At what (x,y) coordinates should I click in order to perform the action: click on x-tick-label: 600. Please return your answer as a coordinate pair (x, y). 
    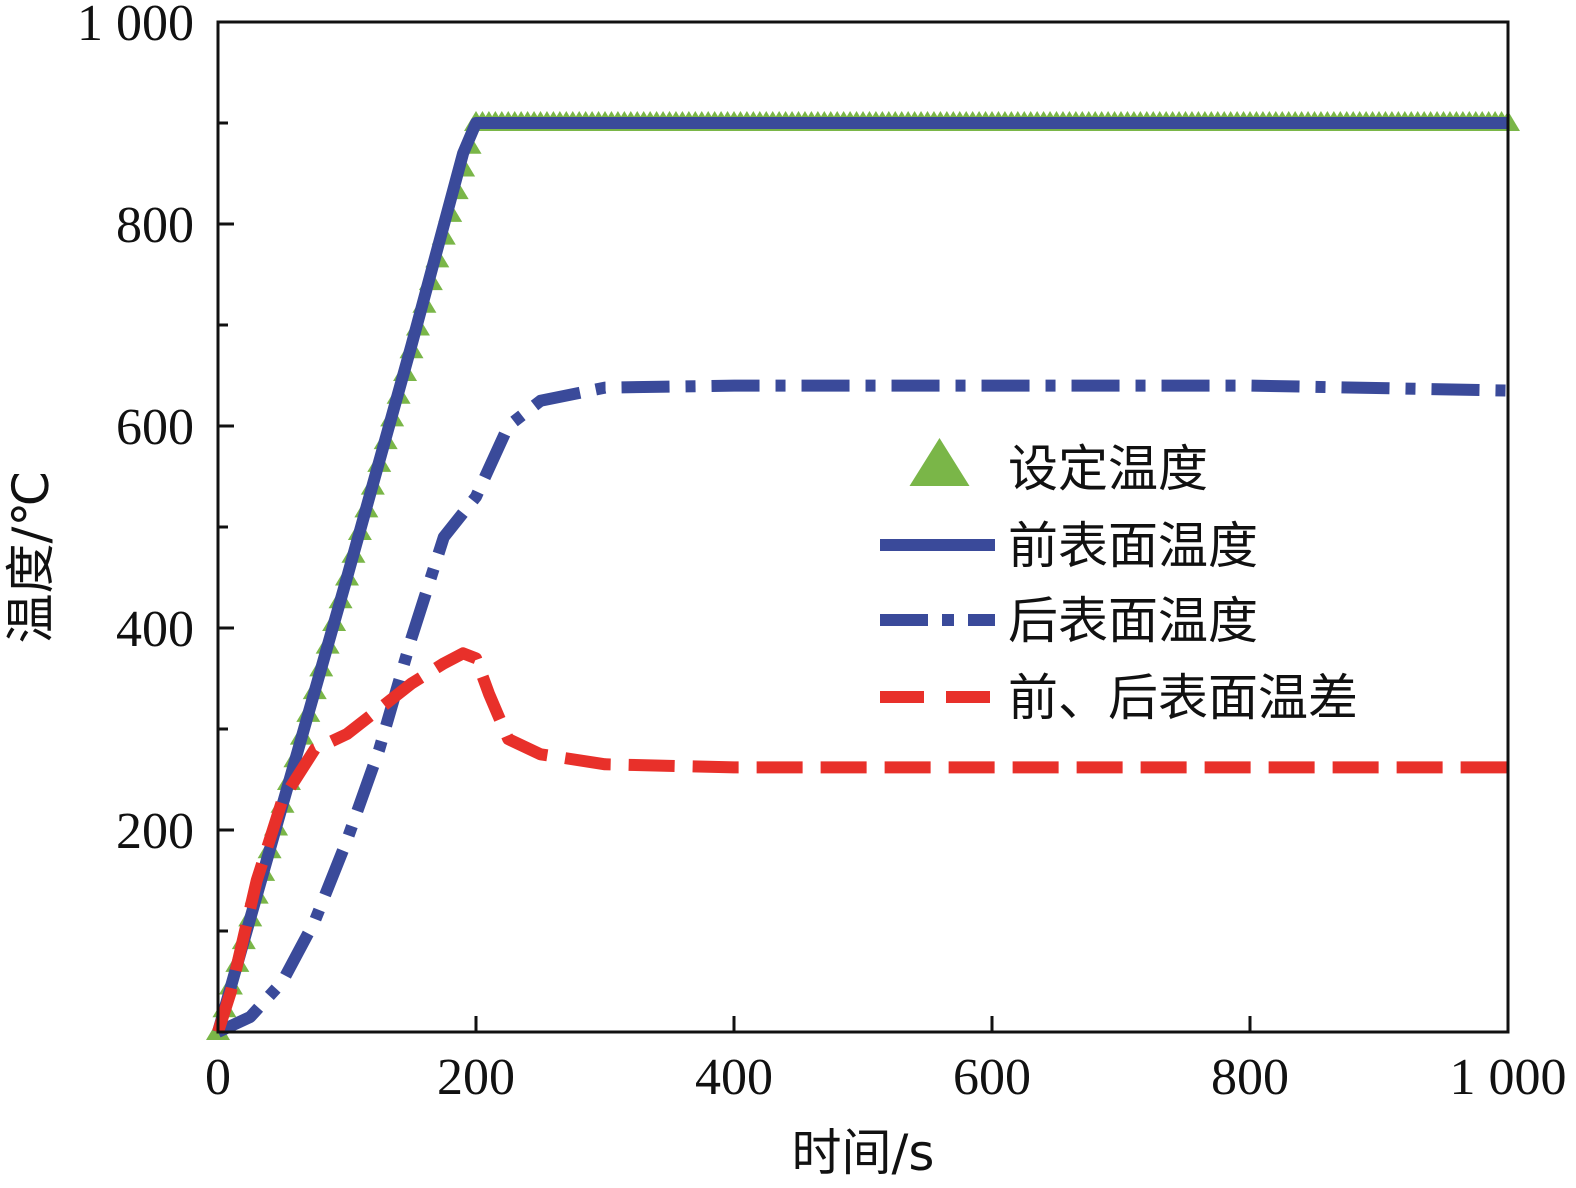
    Looking at the image, I should click on (992, 1077).